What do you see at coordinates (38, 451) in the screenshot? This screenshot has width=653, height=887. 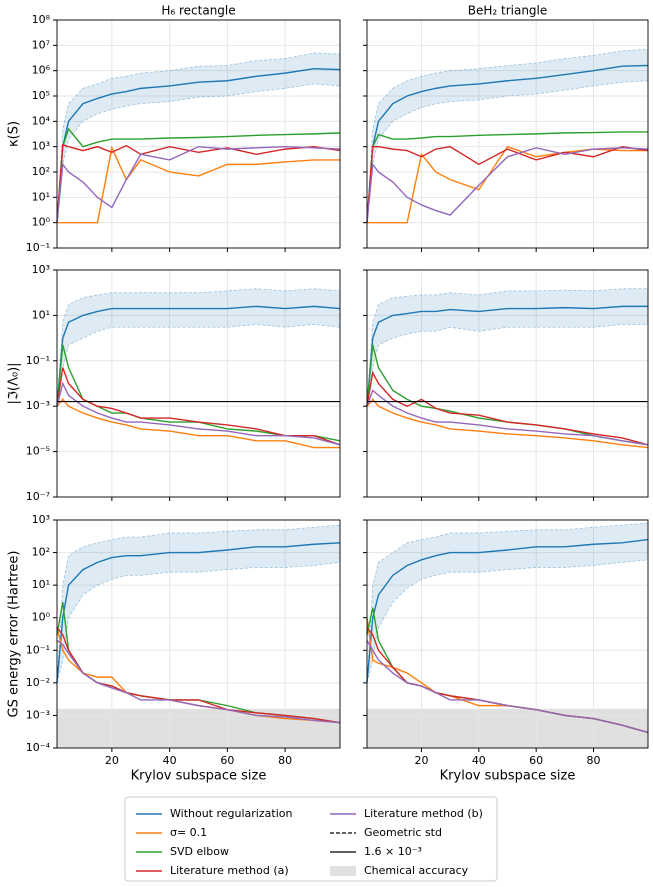 I see `y-tick-label: 10⁻⁵` at bounding box center [38, 451].